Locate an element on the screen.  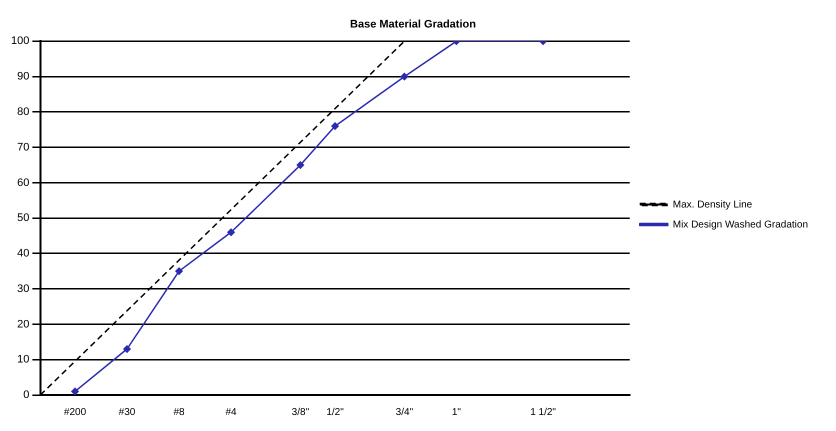
y-tick-label: 60 is located at coordinates (23, 182).